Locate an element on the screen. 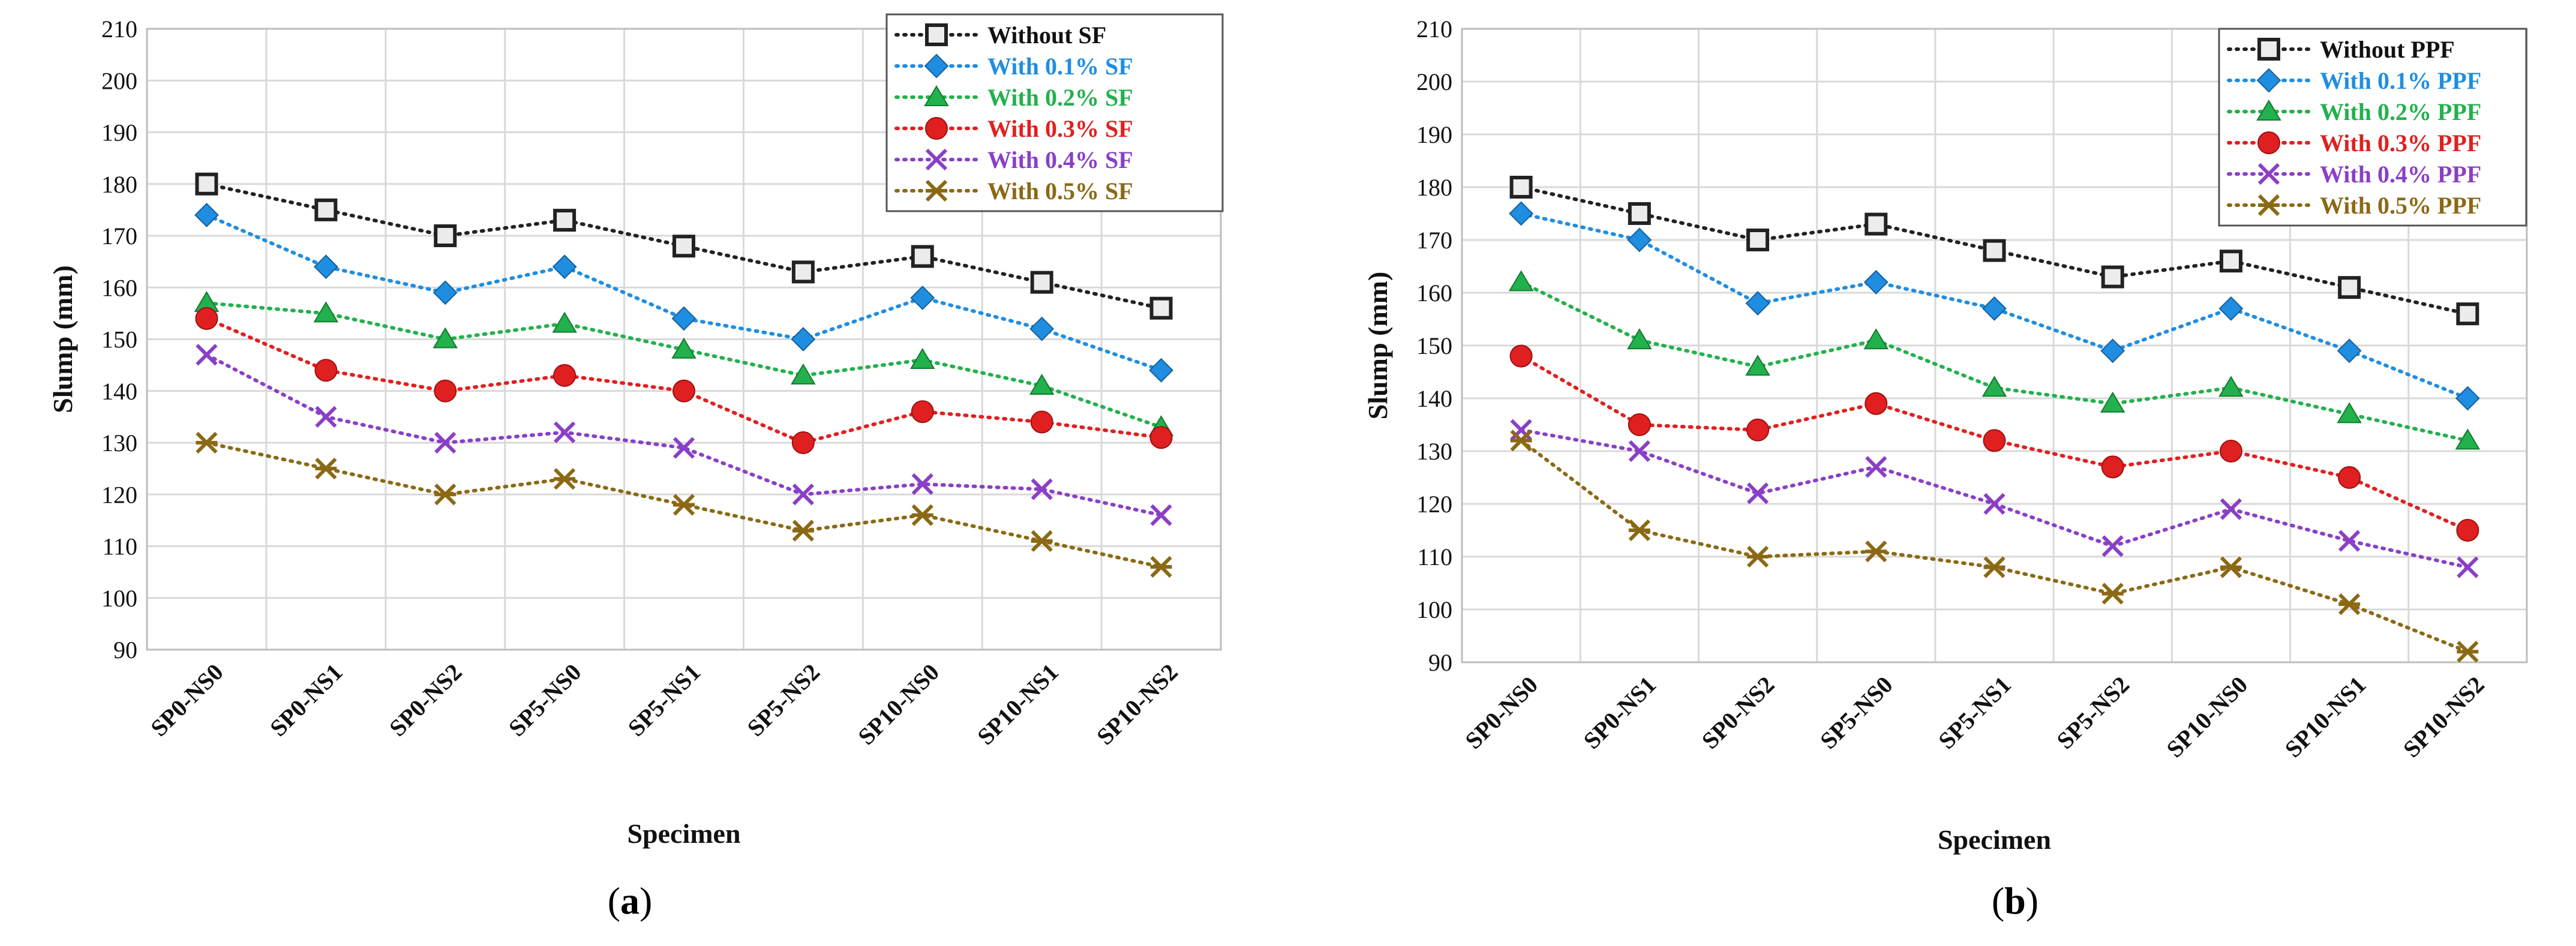  x-tick-label: SP10-NS0 is located at coordinates (2207, 717).